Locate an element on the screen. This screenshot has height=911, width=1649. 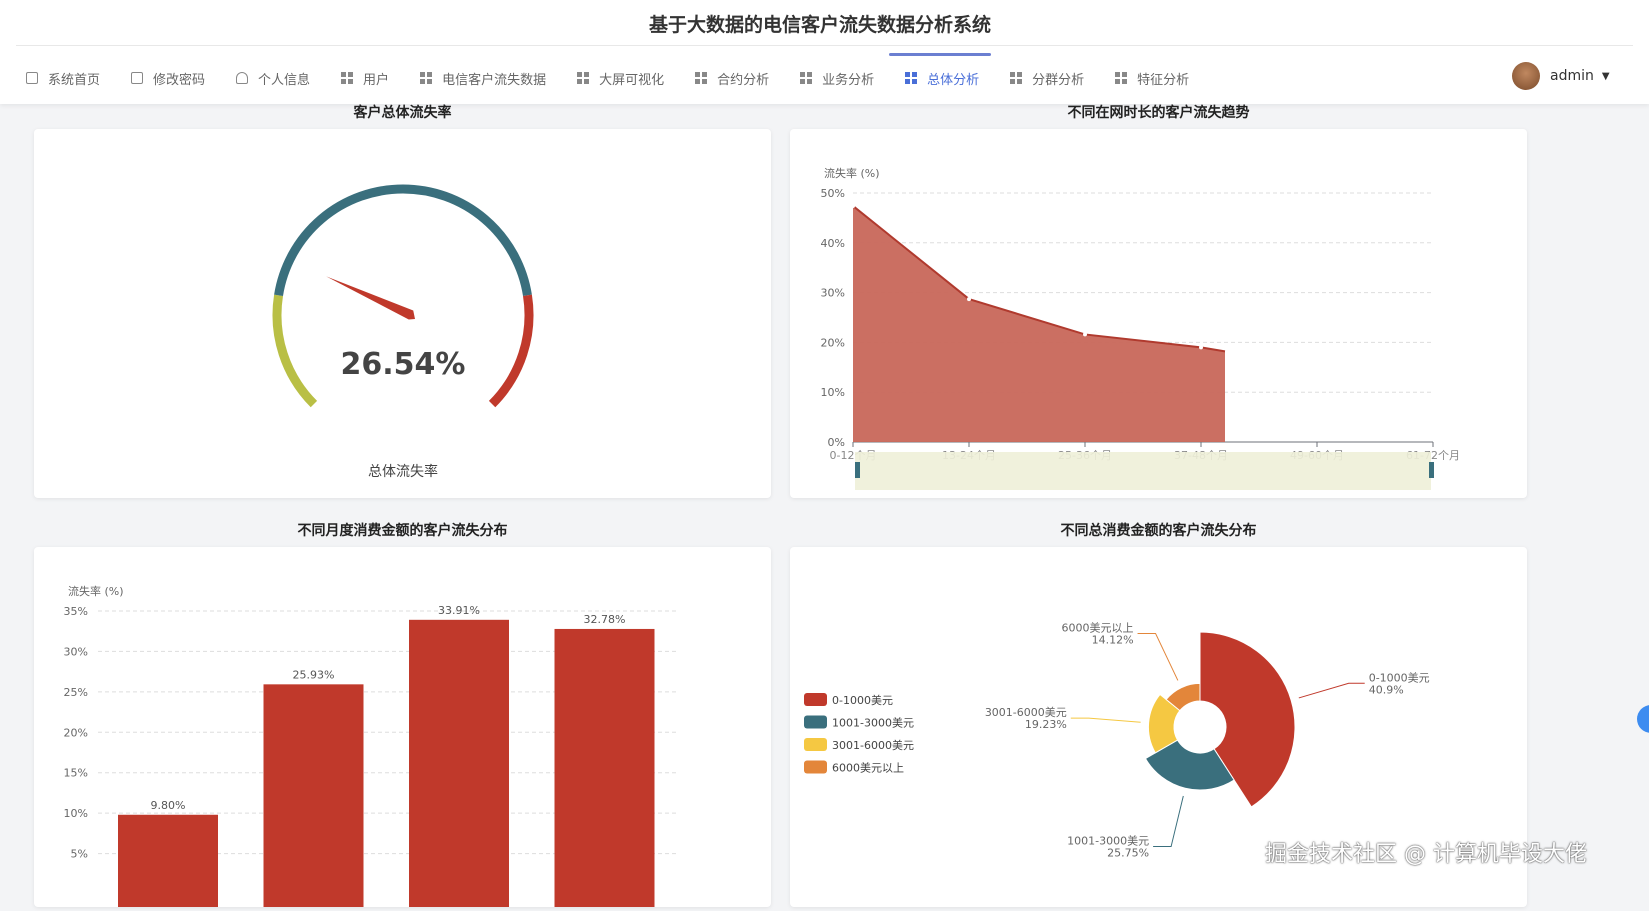
bar-label: 32.78% is located at coordinates (605, 619).